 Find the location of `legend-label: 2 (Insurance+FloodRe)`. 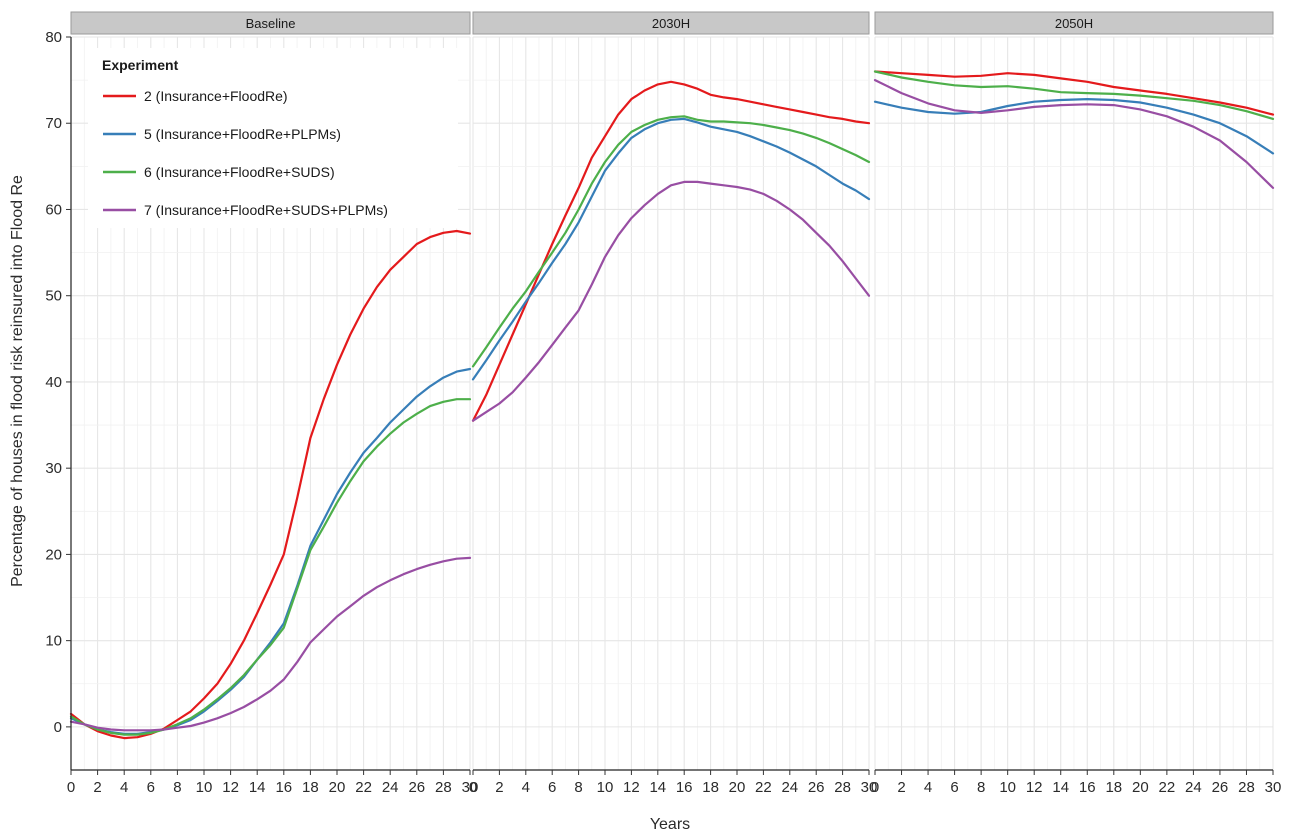

legend-label: 2 (Insurance+FloodRe) is located at coordinates (216, 96).